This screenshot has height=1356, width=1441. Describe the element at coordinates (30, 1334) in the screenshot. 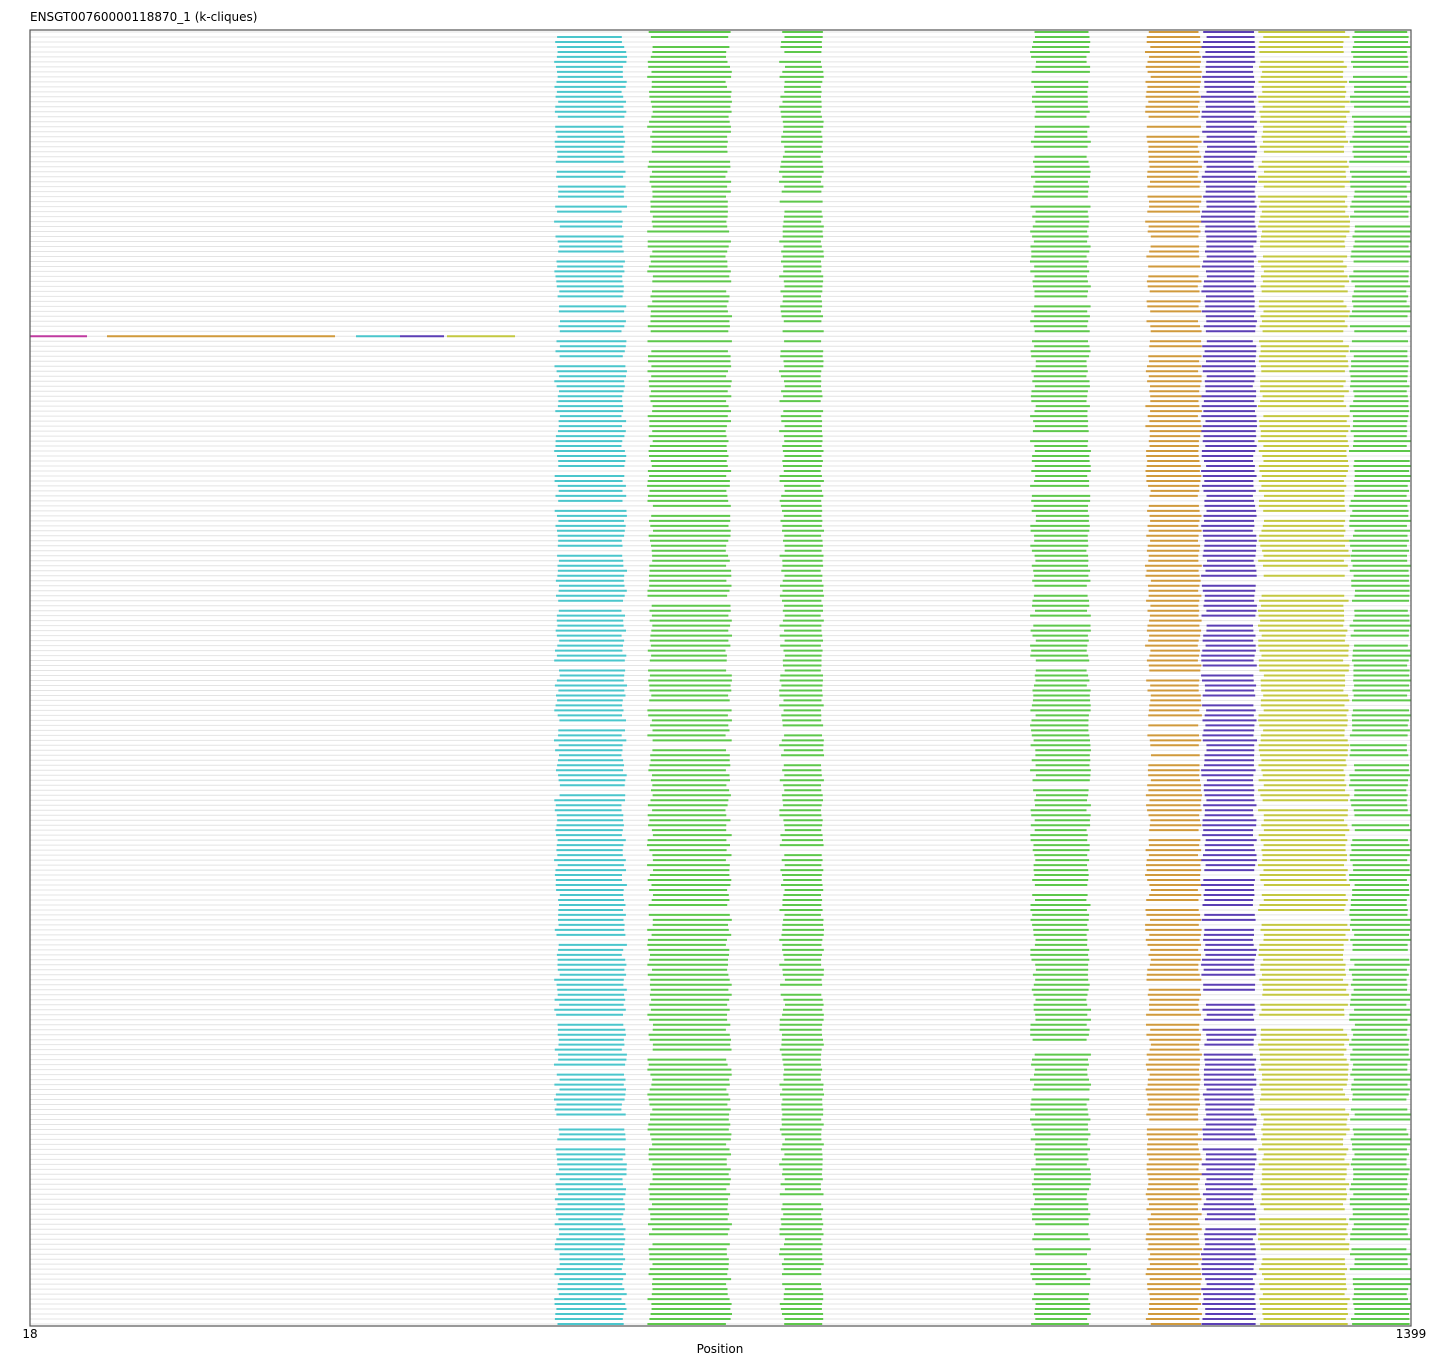

I see `x-tick-start: 18` at that location.